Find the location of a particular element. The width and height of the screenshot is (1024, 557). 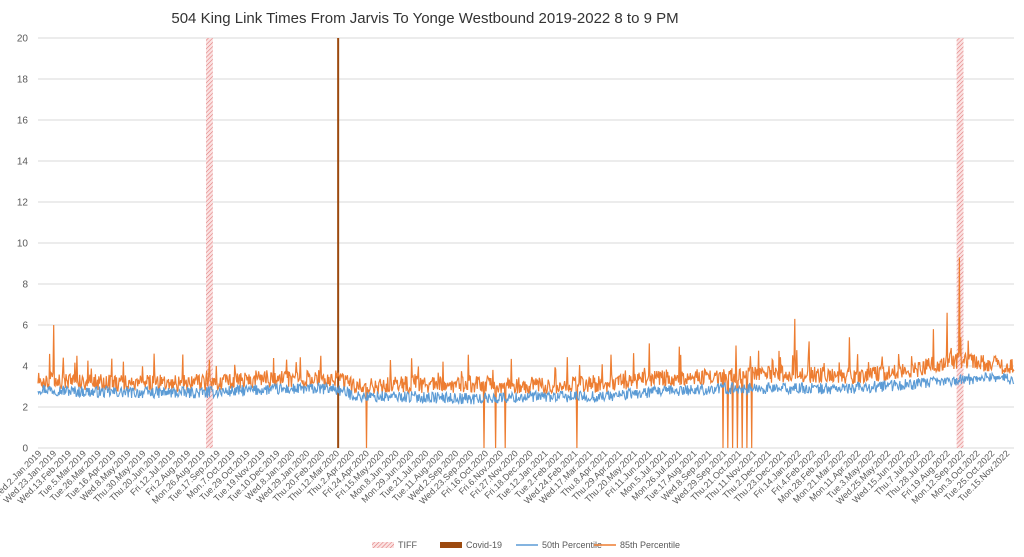

y-tick-label: 18 is located at coordinates (23, 80).